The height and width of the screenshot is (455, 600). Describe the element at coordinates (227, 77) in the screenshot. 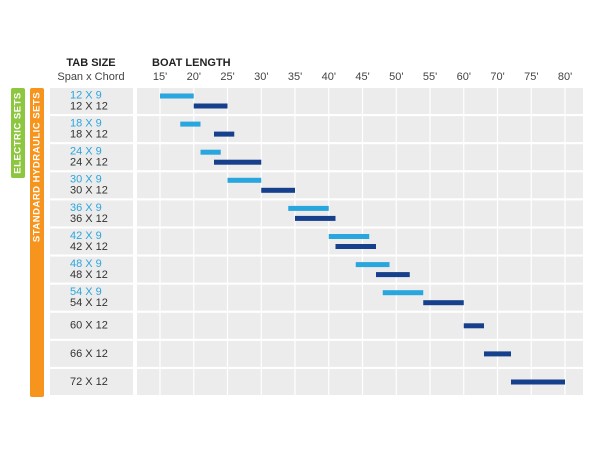

I see `x-tick-label: 25'` at that location.